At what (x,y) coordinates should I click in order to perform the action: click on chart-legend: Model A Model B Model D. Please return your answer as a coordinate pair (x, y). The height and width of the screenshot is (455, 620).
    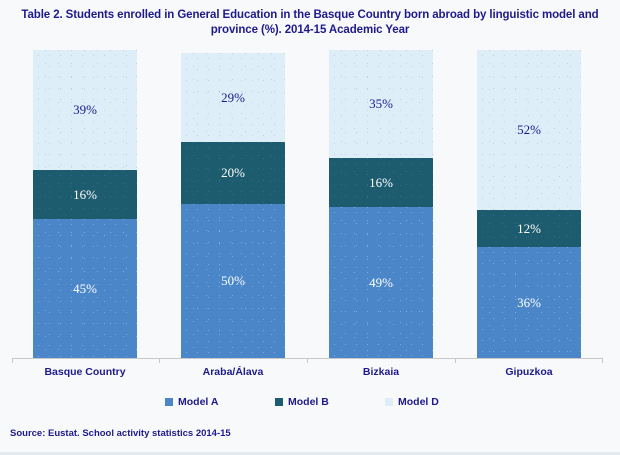
    Looking at the image, I should click on (310, 404).